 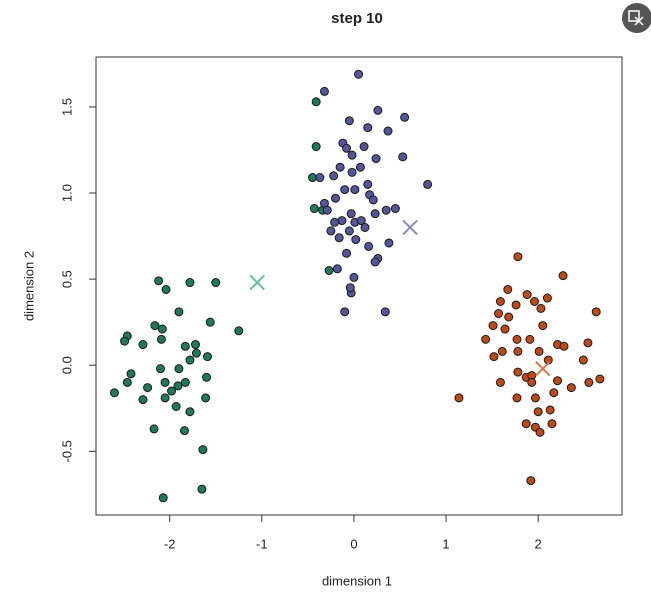 I want to click on translate-icon, so click(x=636, y=18).